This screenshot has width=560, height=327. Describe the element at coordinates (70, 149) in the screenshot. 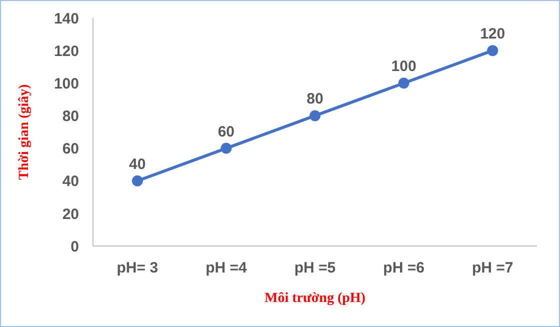

I see `y-tick-label: 60` at that location.